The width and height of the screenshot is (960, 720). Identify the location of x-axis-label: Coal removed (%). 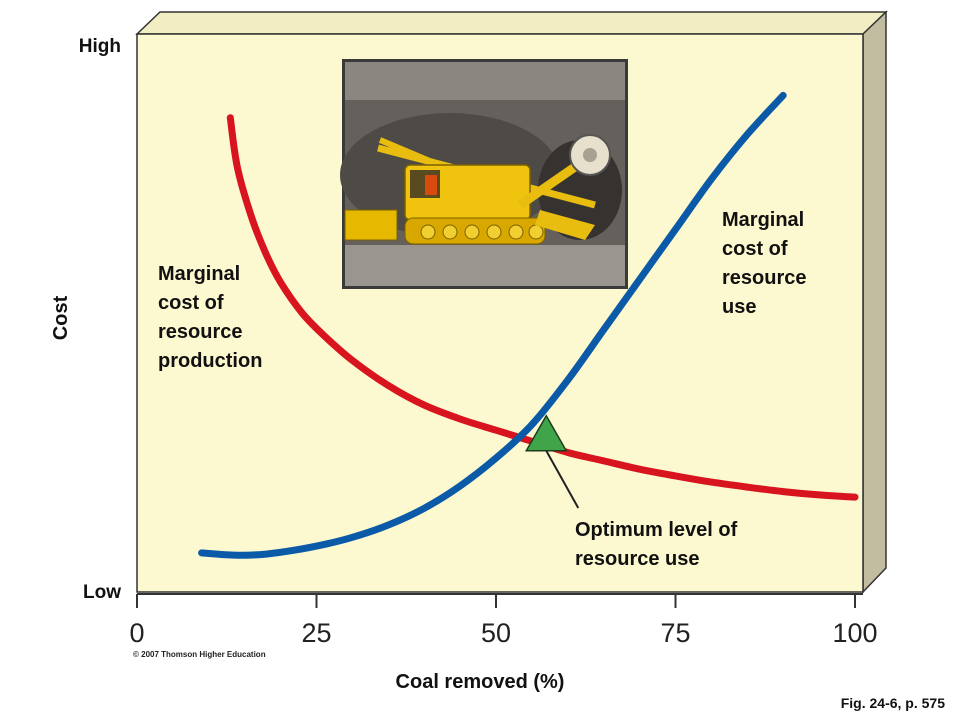
(480, 682).